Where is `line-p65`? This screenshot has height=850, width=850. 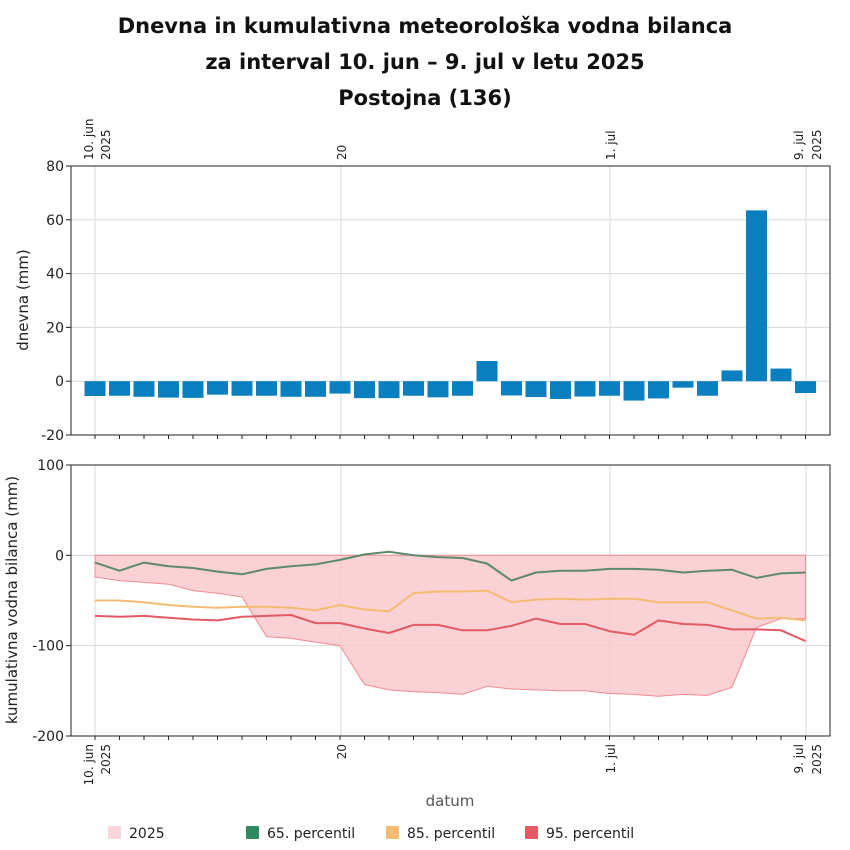
line-p65 is located at coordinates (450, 566).